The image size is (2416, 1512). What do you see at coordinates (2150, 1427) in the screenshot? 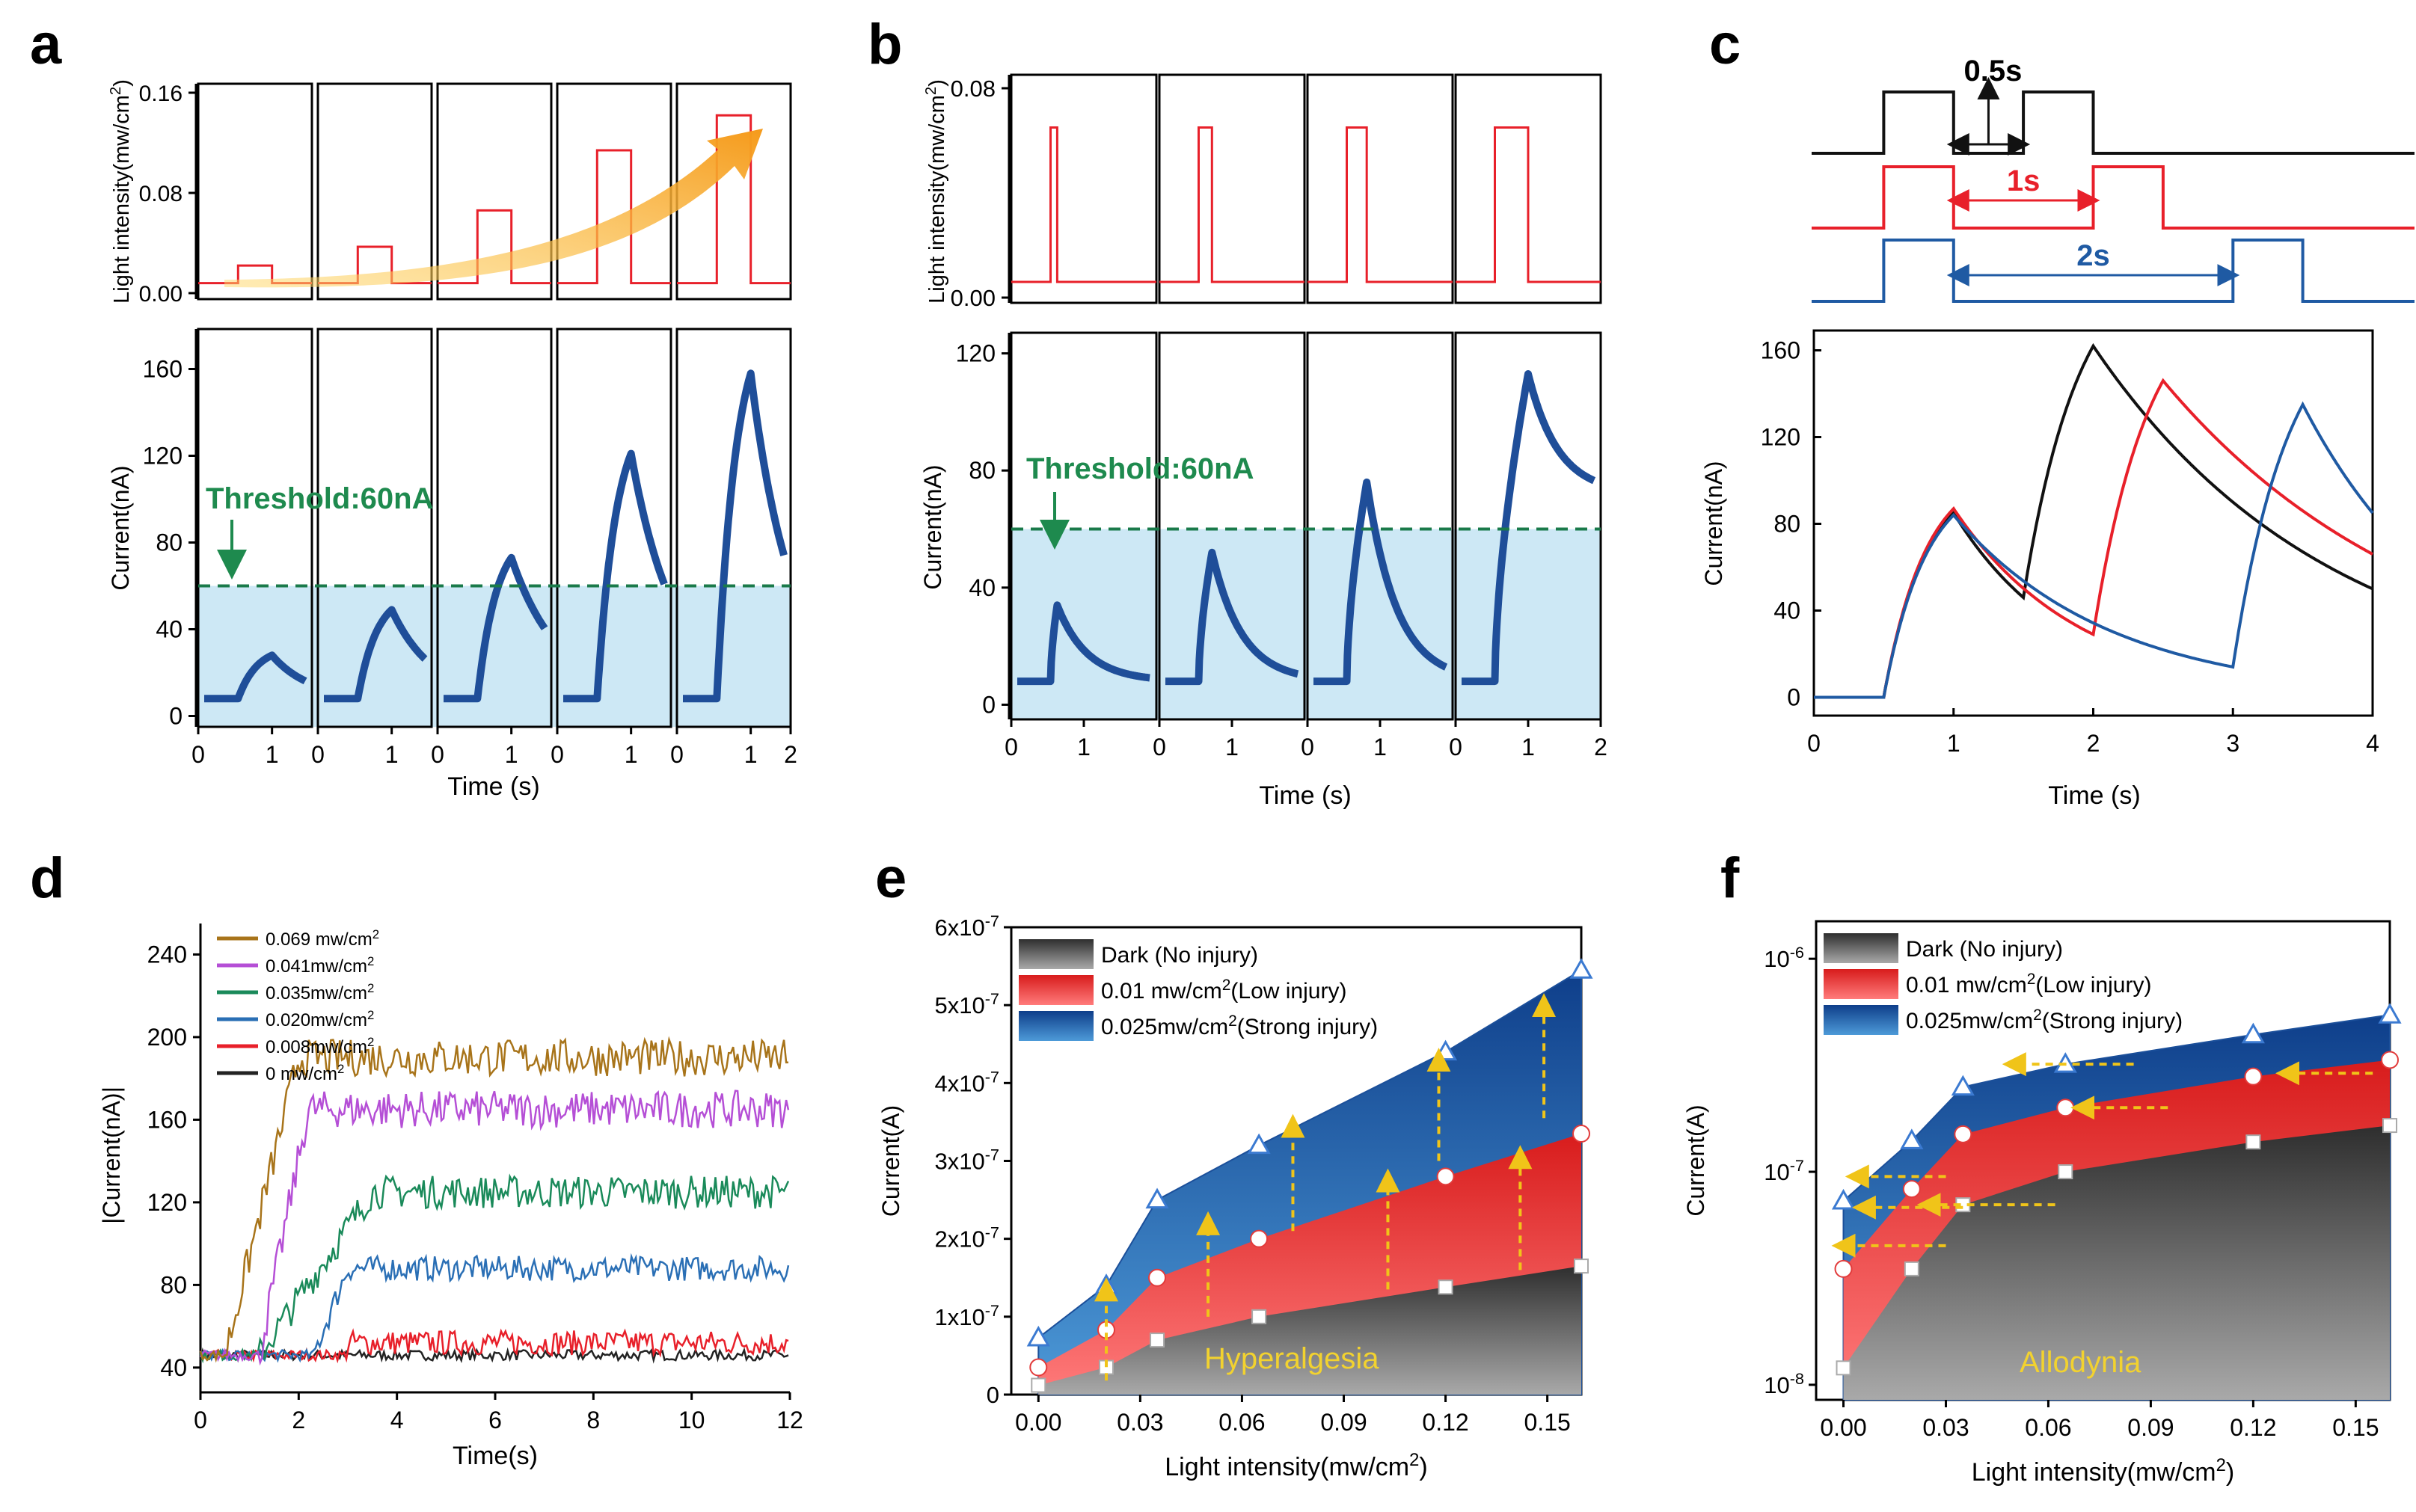
I see `panel-f-xtick-label: 0.09` at bounding box center [2150, 1427].